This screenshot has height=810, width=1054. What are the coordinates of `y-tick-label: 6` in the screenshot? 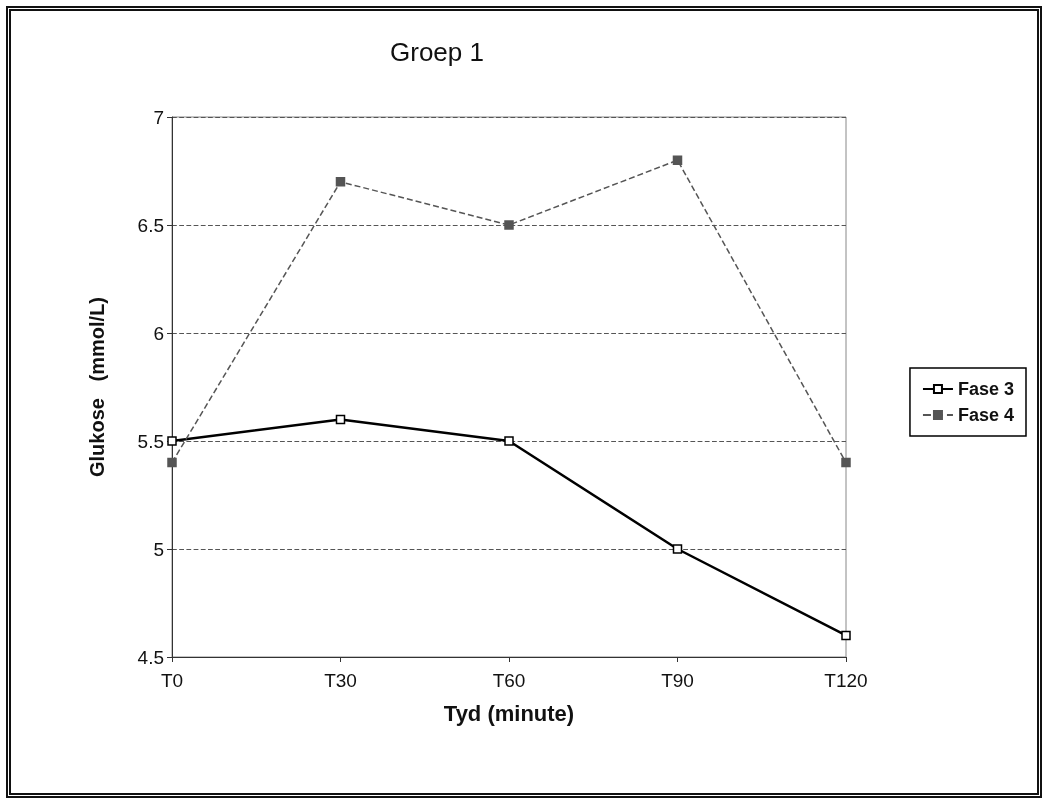 It's located at (158, 333).